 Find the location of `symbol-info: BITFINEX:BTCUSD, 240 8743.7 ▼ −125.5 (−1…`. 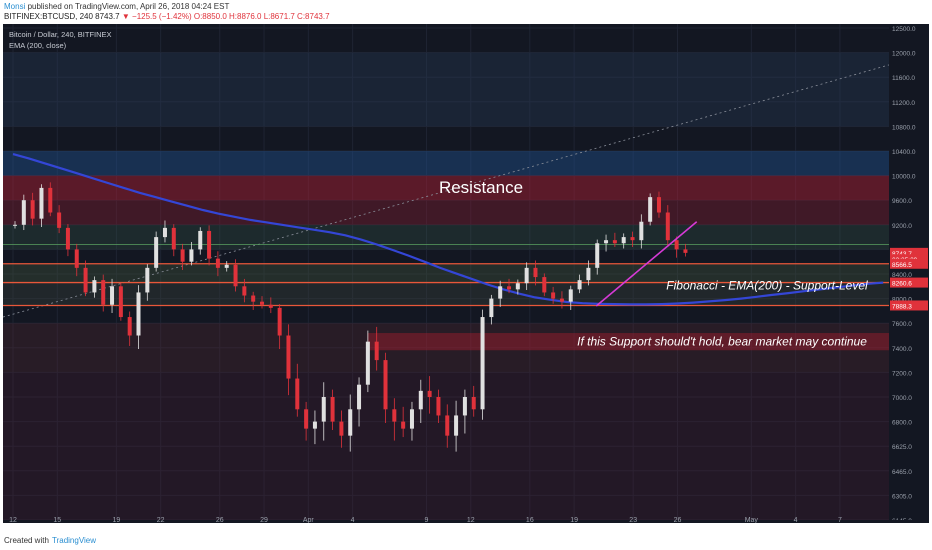

symbol-info: BITFINEX:BTCUSD, 240 8743.7 ▼ −125.5 (−1… is located at coordinates (167, 16).